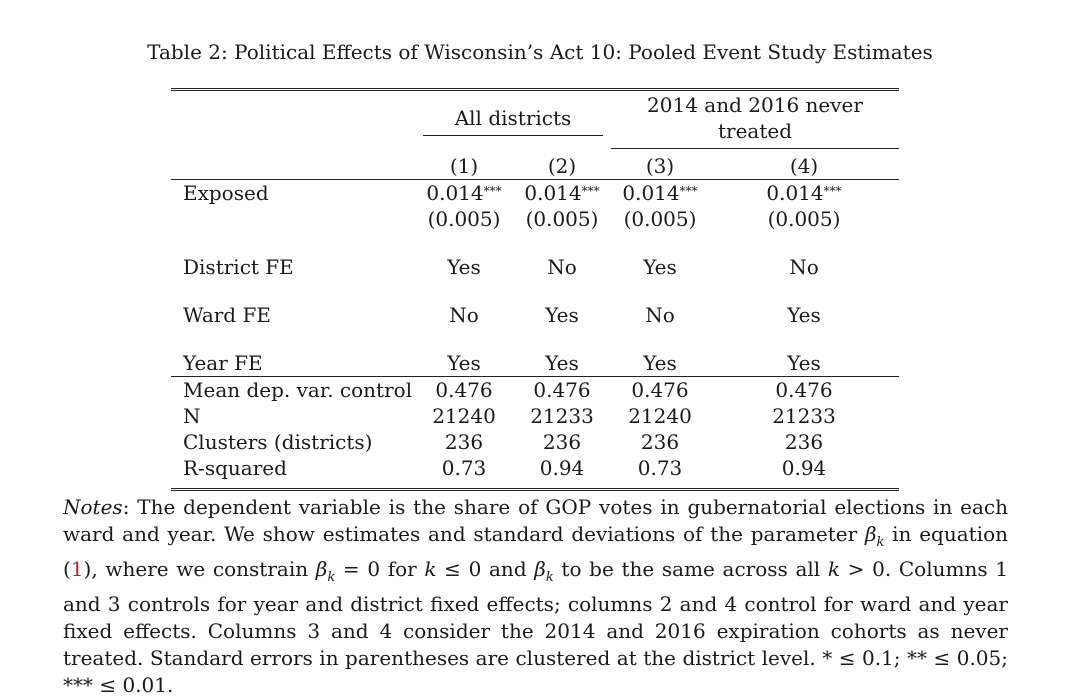  Describe the element at coordinates (660, 166) in the screenshot. I see `col-header-3: (3)` at that location.